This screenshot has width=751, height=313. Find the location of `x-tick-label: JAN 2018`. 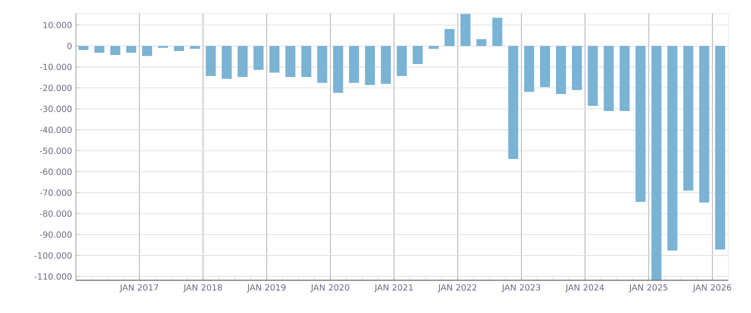

x-tick-label: JAN 2018 is located at coordinates (202, 288).